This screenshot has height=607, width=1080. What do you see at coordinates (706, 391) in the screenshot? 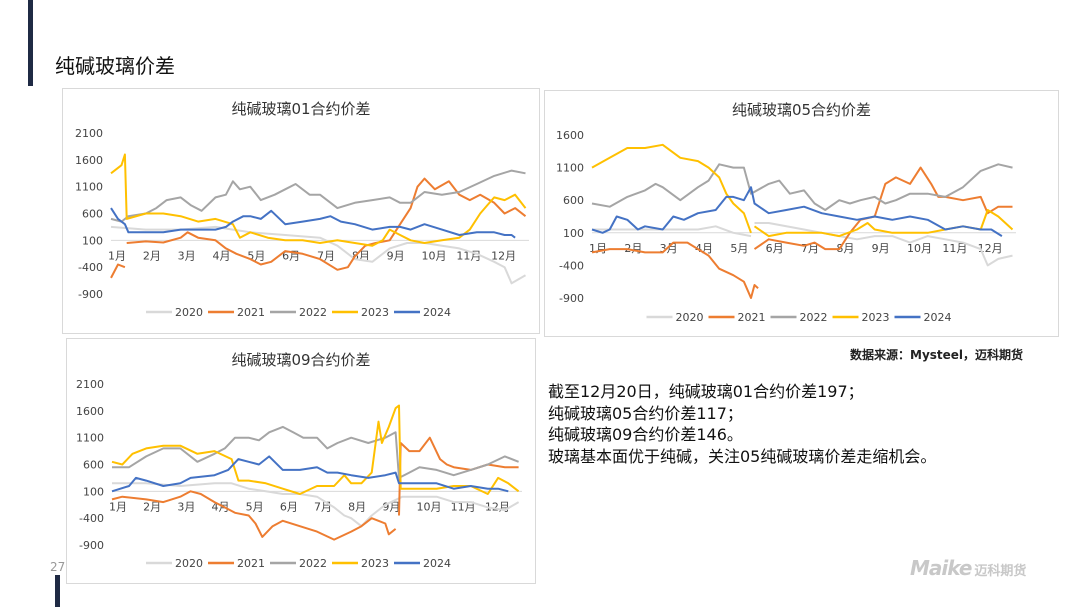
I see `commentary-line: 截至12月20日，纯碱玻璃01合约价差197；` at bounding box center [706, 391].